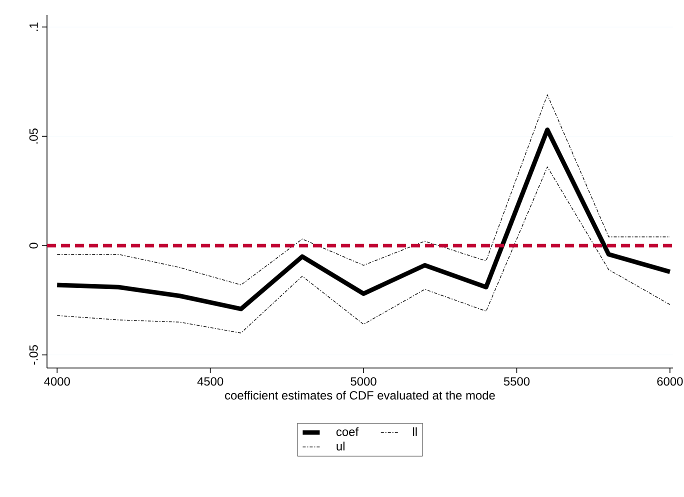  Describe the element at coordinates (33, 245) in the screenshot. I see `y-tick-label: 0` at that location.